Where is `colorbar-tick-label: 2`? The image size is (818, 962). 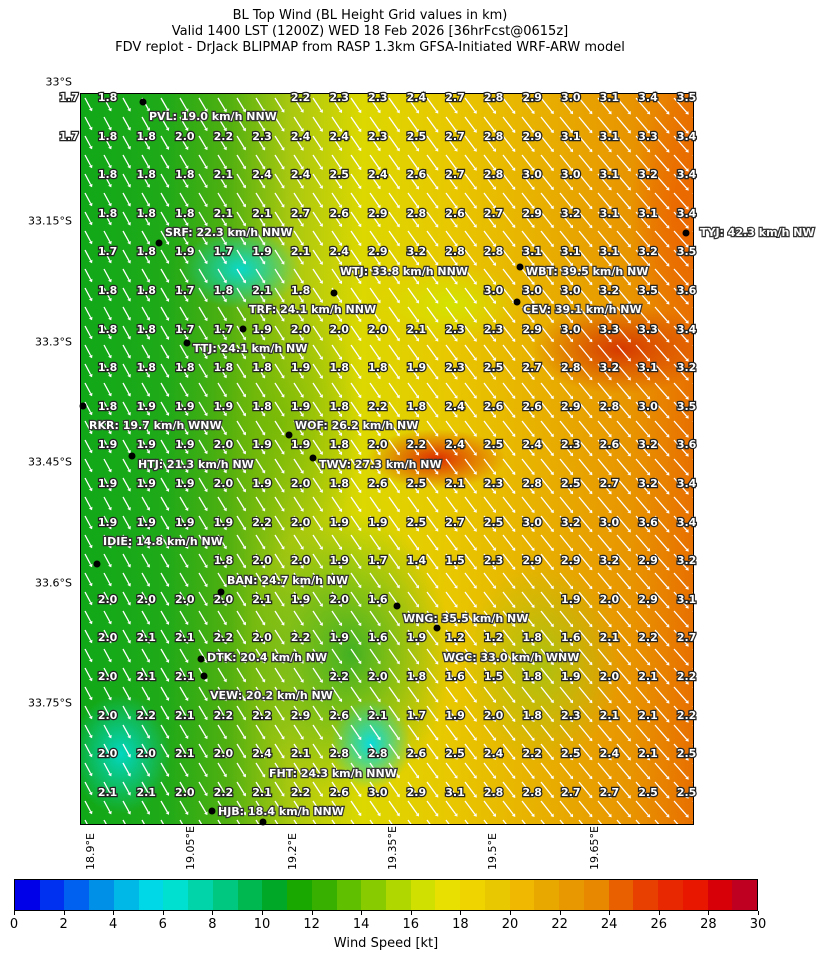
colorbar-tick-label: 2 is located at coordinates (63, 924).